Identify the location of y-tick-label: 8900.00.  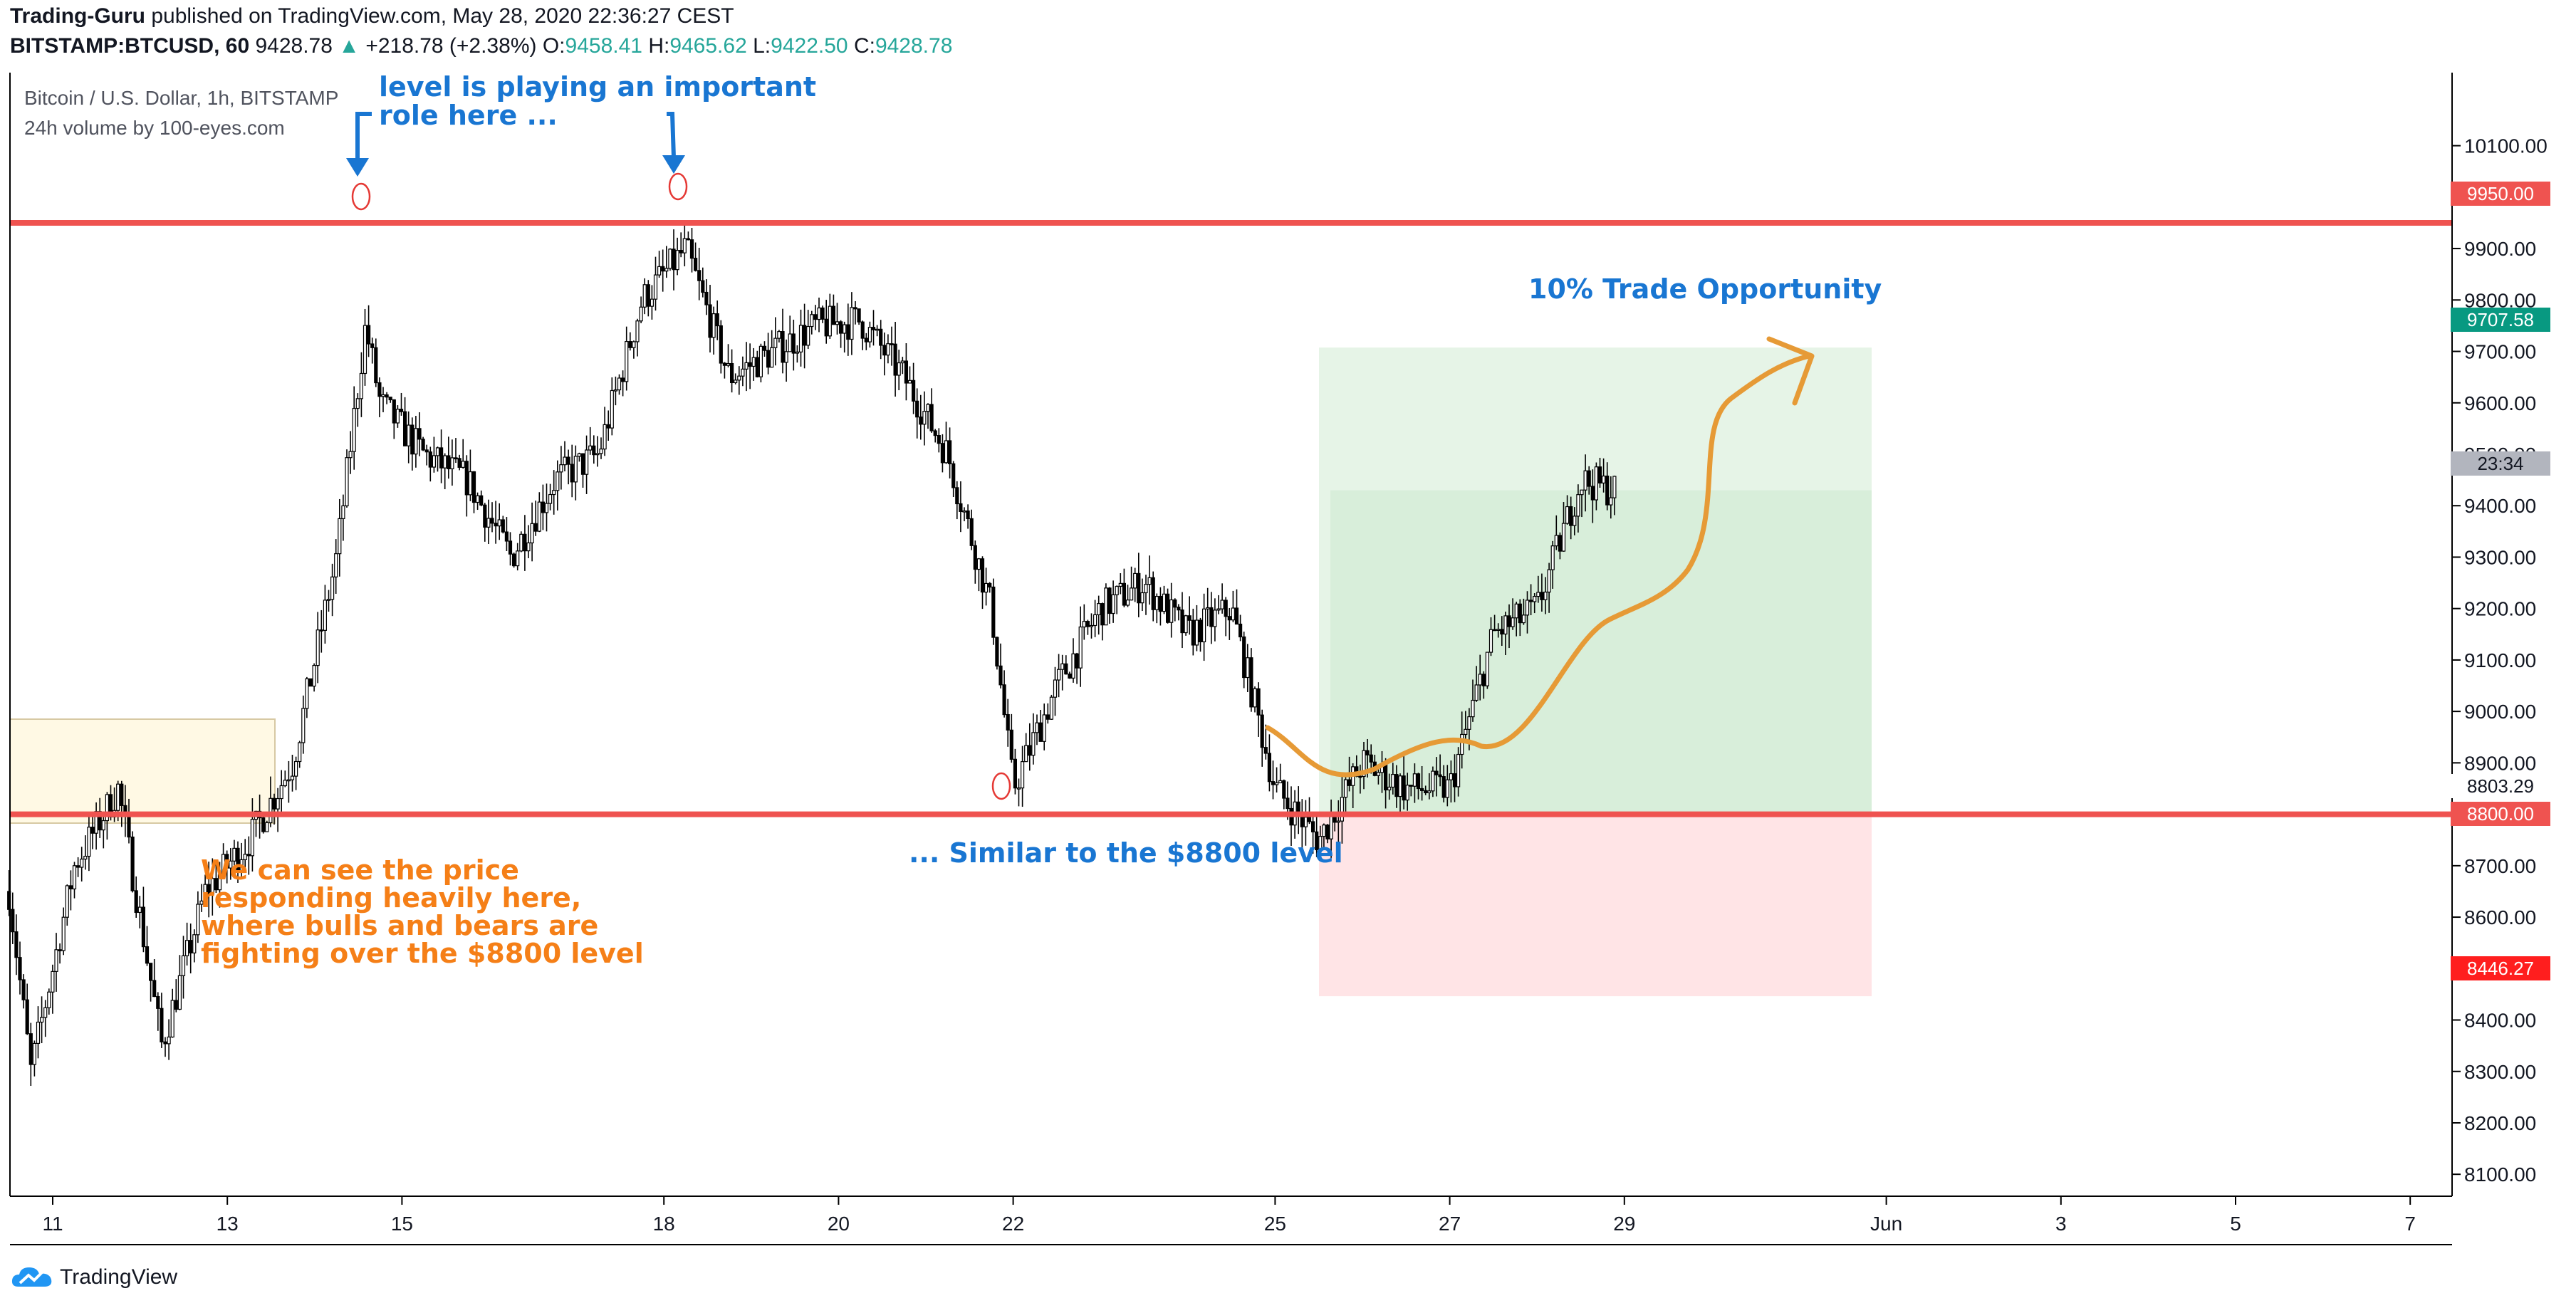
(2500, 763).